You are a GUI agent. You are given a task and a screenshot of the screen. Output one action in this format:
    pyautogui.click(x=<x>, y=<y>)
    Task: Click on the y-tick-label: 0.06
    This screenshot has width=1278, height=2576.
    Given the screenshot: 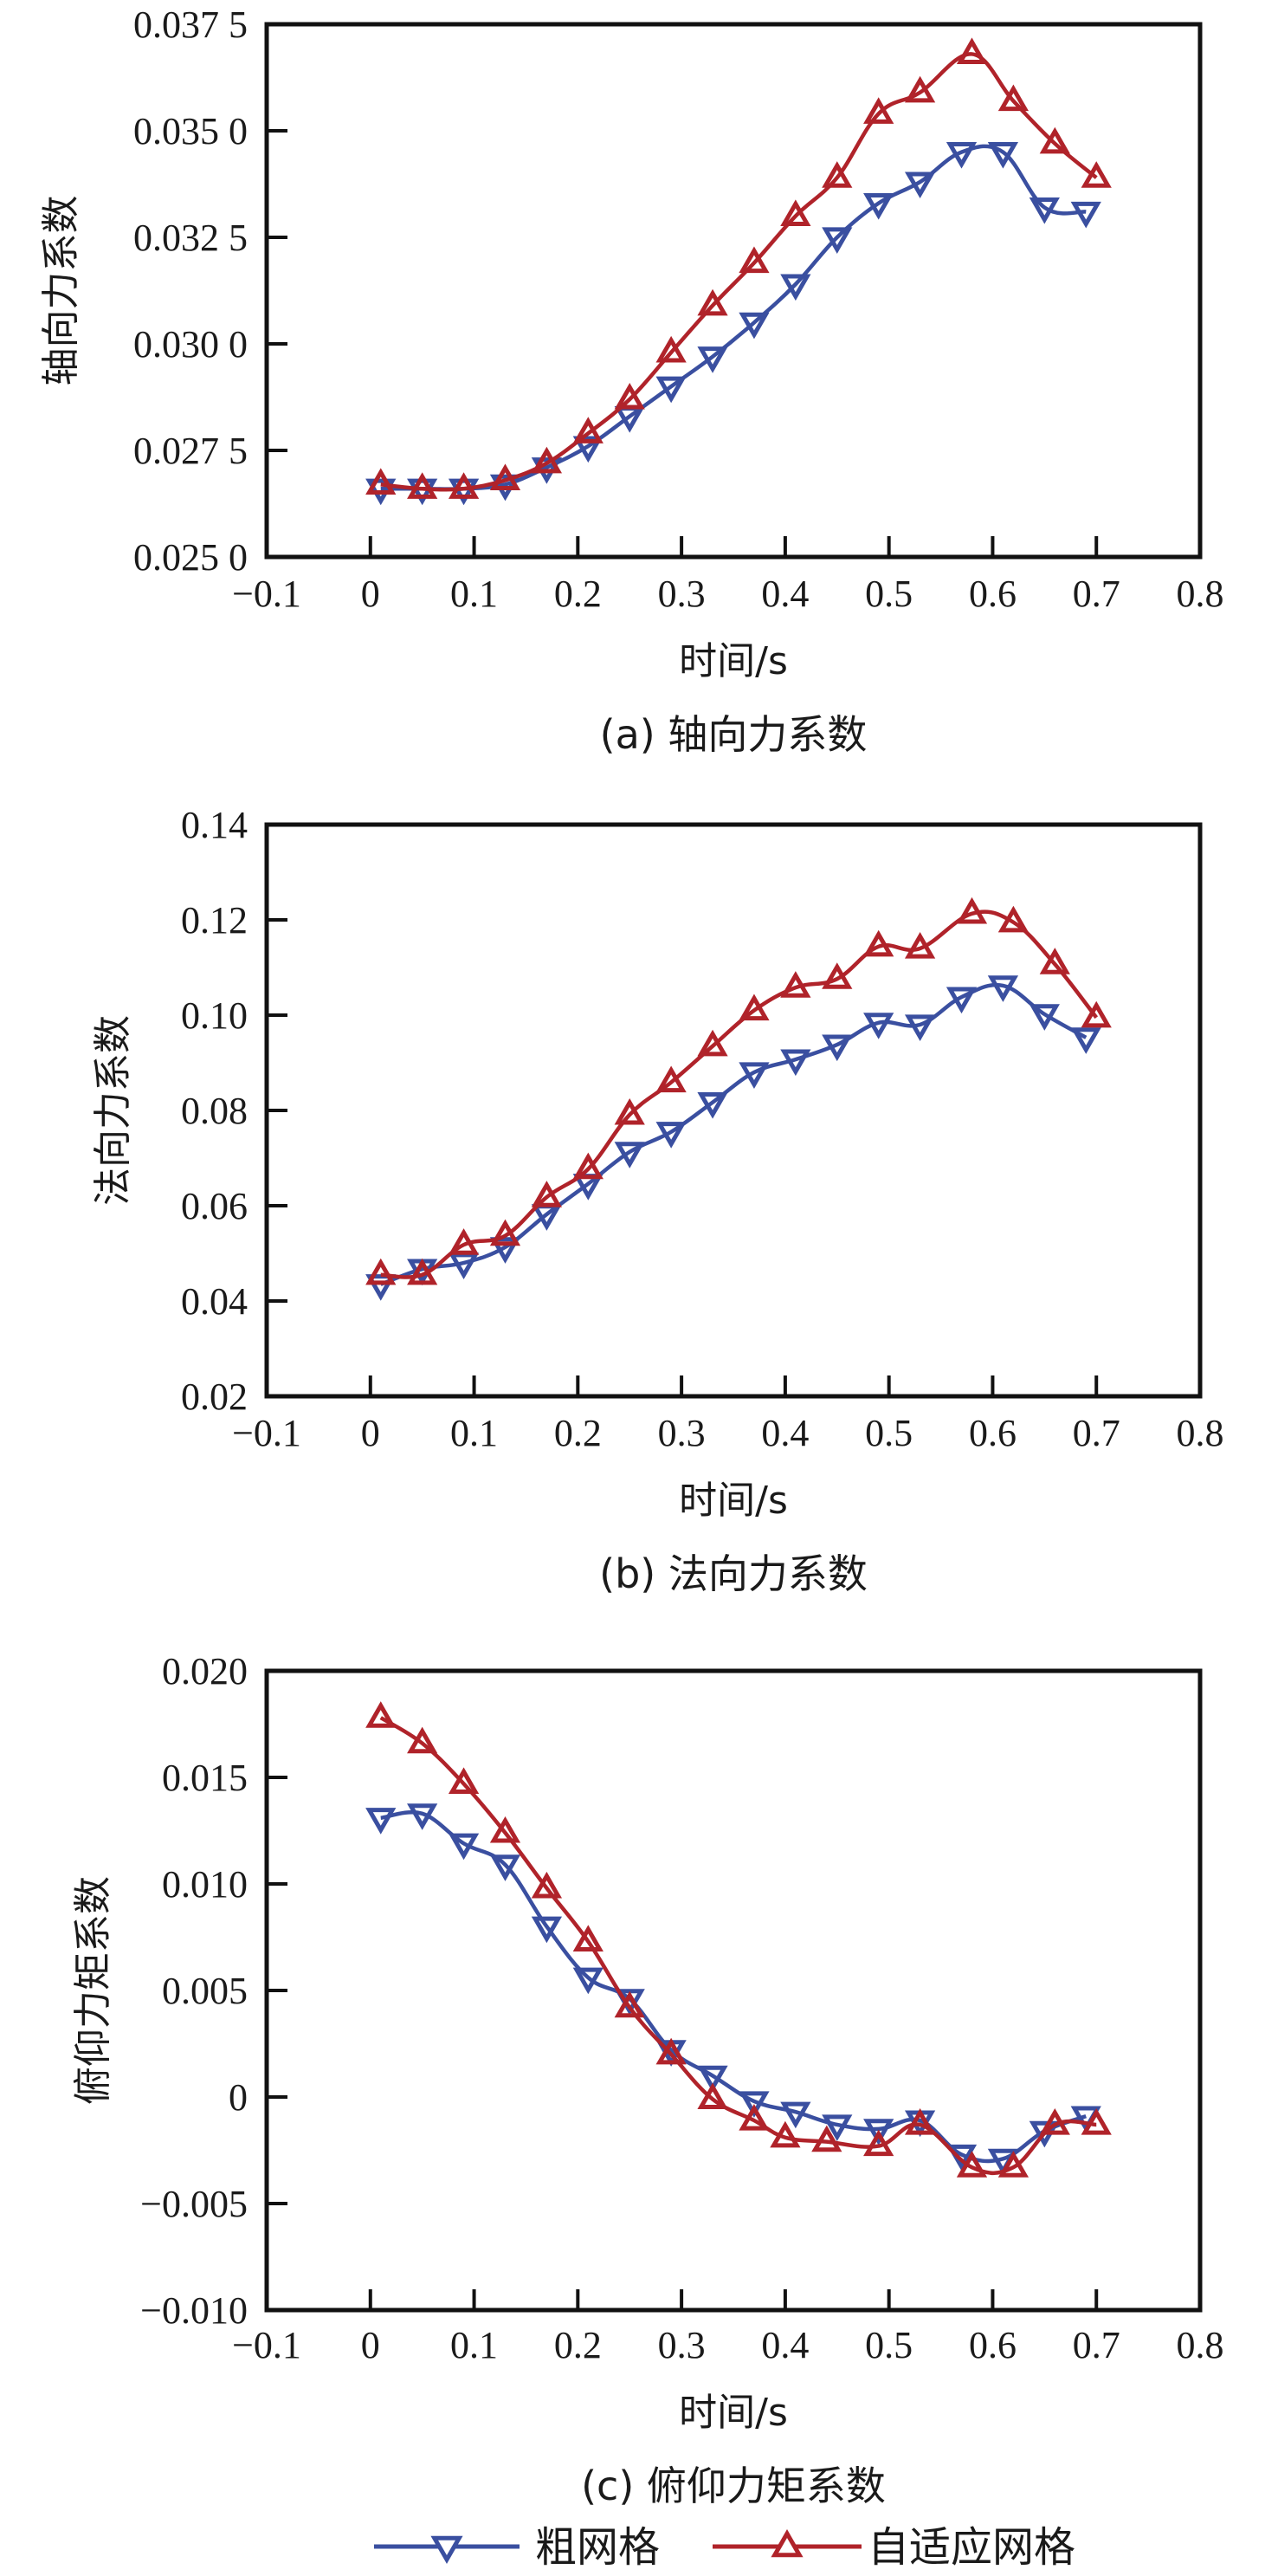 What is the action you would take?
    pyautogui.click(x=214, y=1206)
    